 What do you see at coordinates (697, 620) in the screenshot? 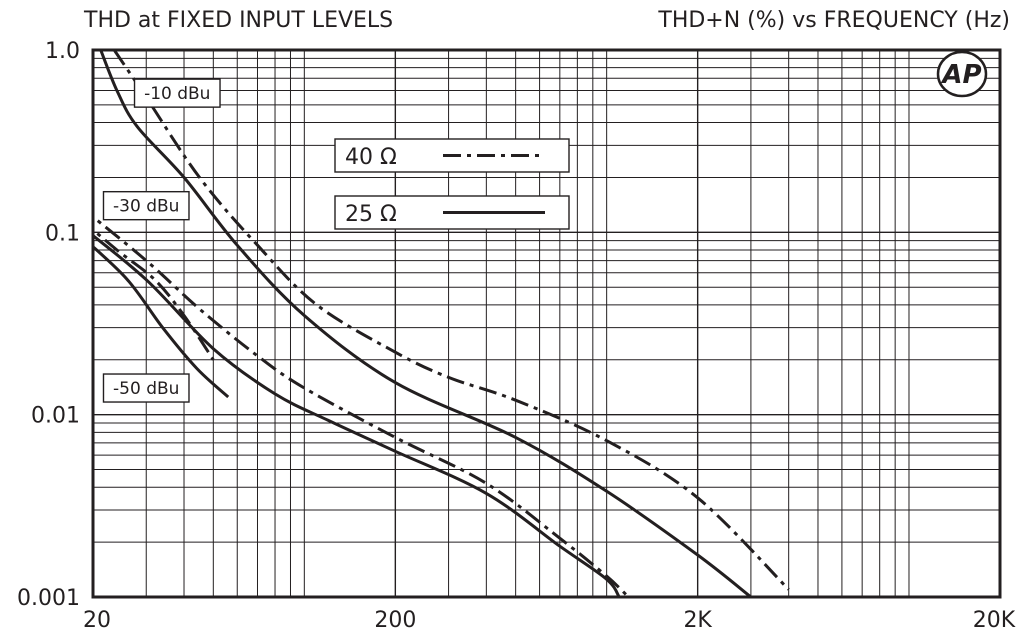
I see `x-tick-label: 2K` at bounding box center [697, 620].